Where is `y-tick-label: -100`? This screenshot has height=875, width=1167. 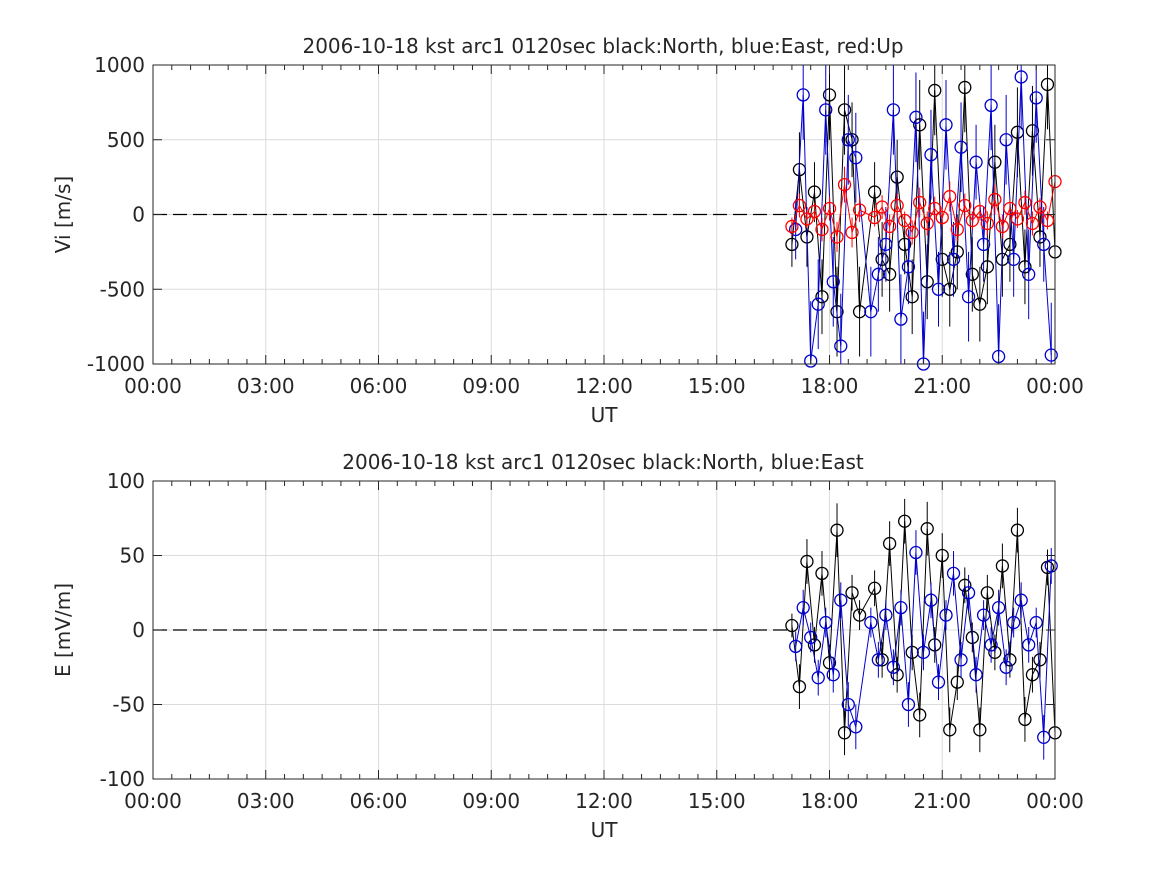 y-tick-label: -100 is located at coordinates (122, 779).